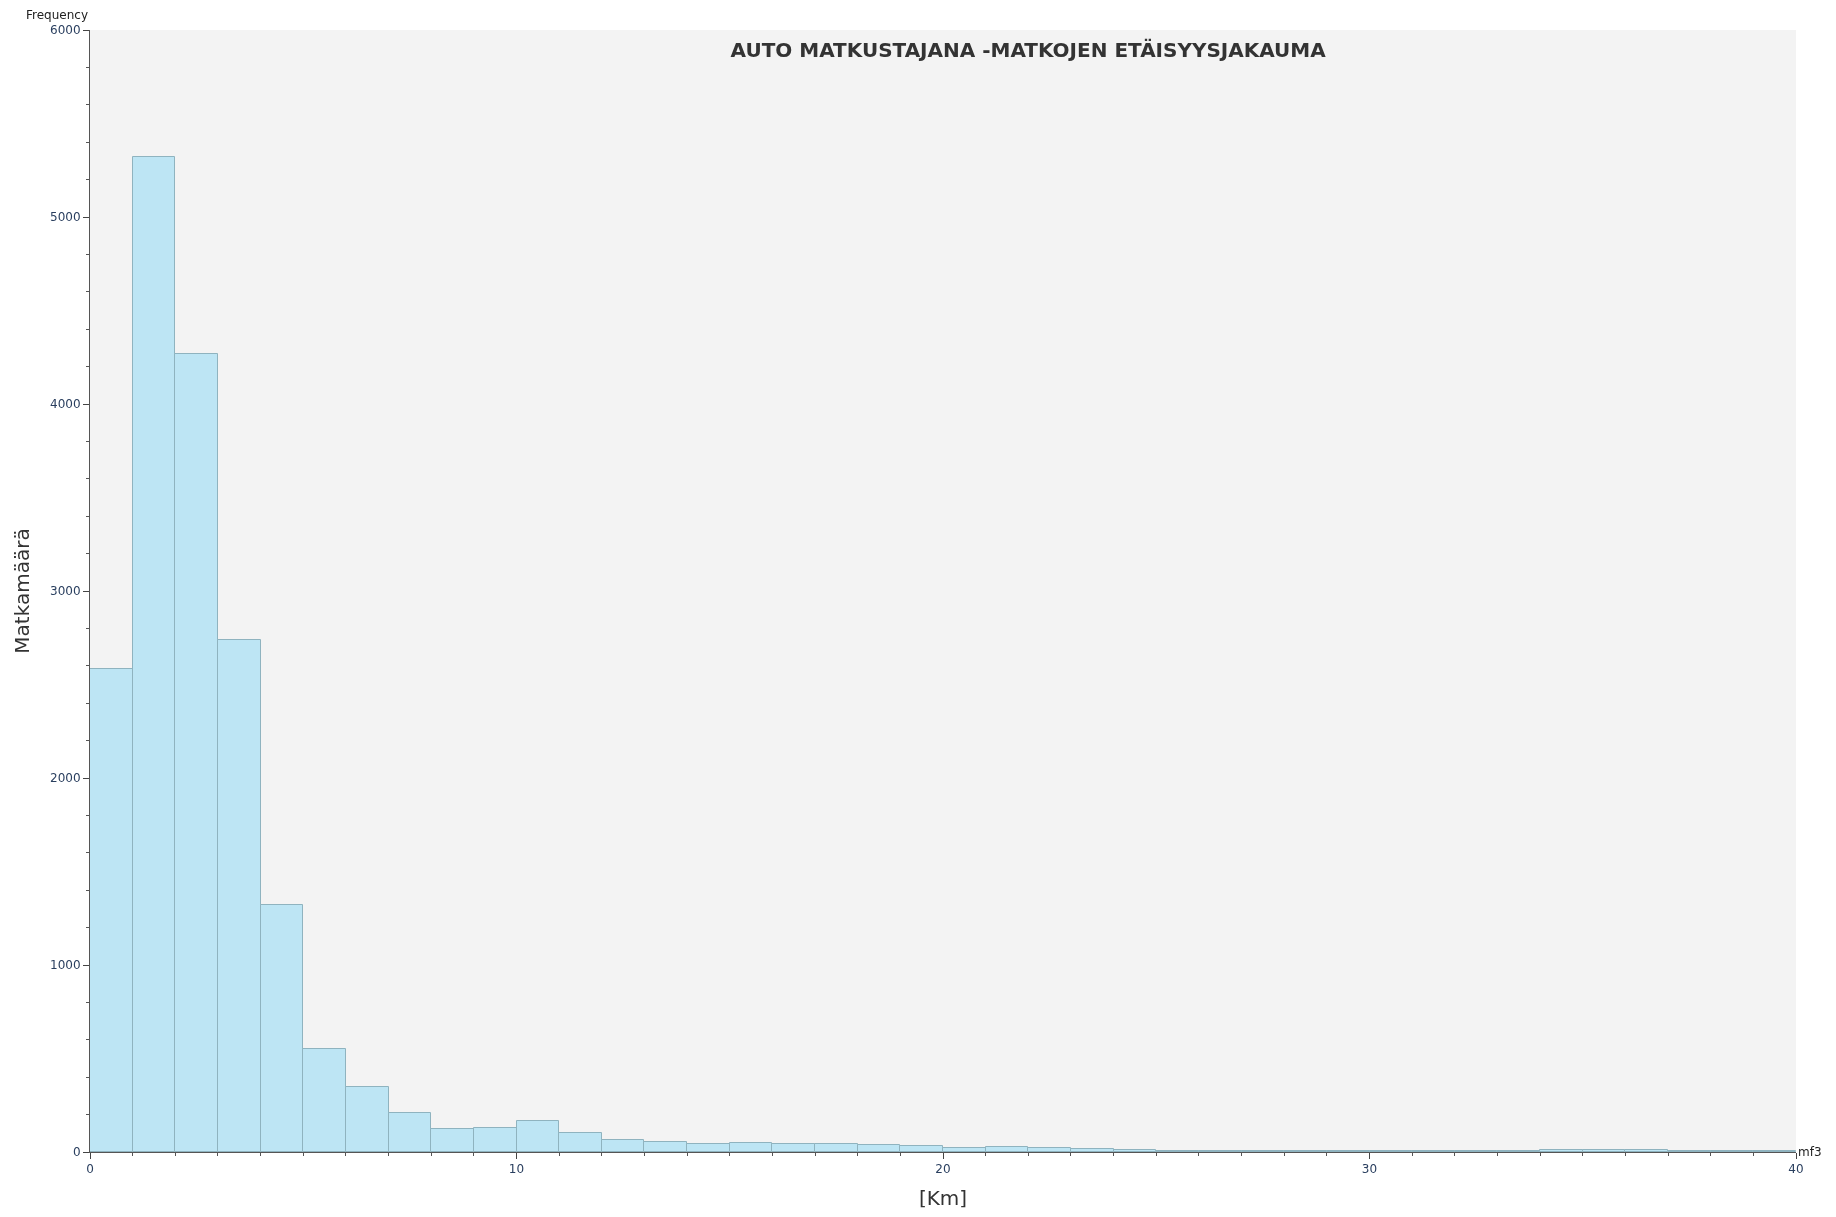 The image size is (1836, 1217). Describe the element at coordinates (65, 965) in the screenshot. I see `y-tick-label: 1000` at that location.